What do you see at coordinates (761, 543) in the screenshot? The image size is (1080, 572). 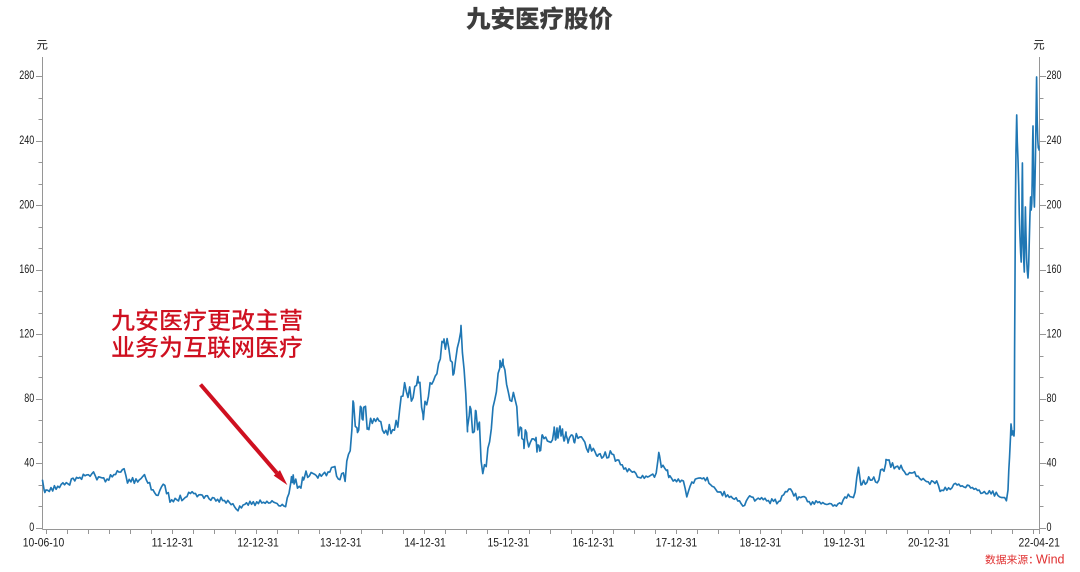 I see `svg-text: 18-12-31` at bounding box center [761, 543].